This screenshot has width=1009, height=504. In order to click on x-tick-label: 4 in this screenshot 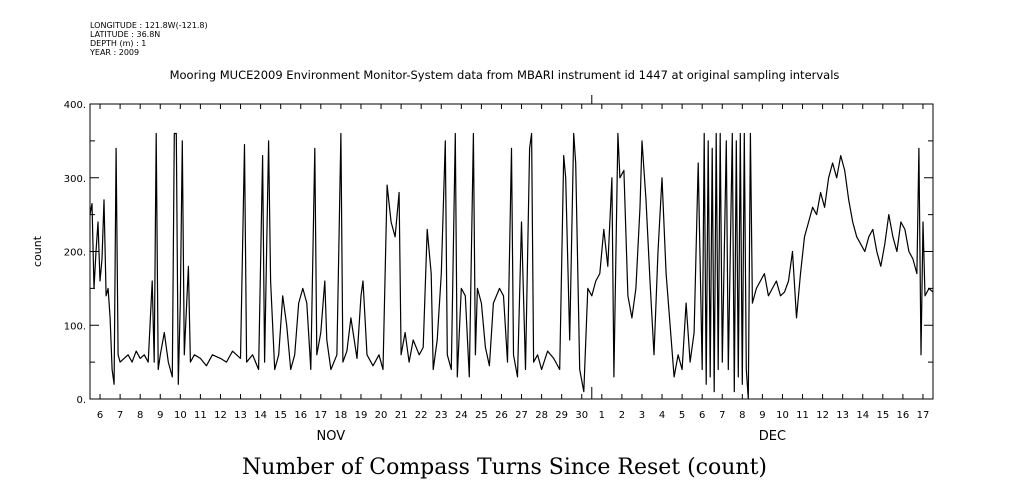, I will do `click(662, 415)`.